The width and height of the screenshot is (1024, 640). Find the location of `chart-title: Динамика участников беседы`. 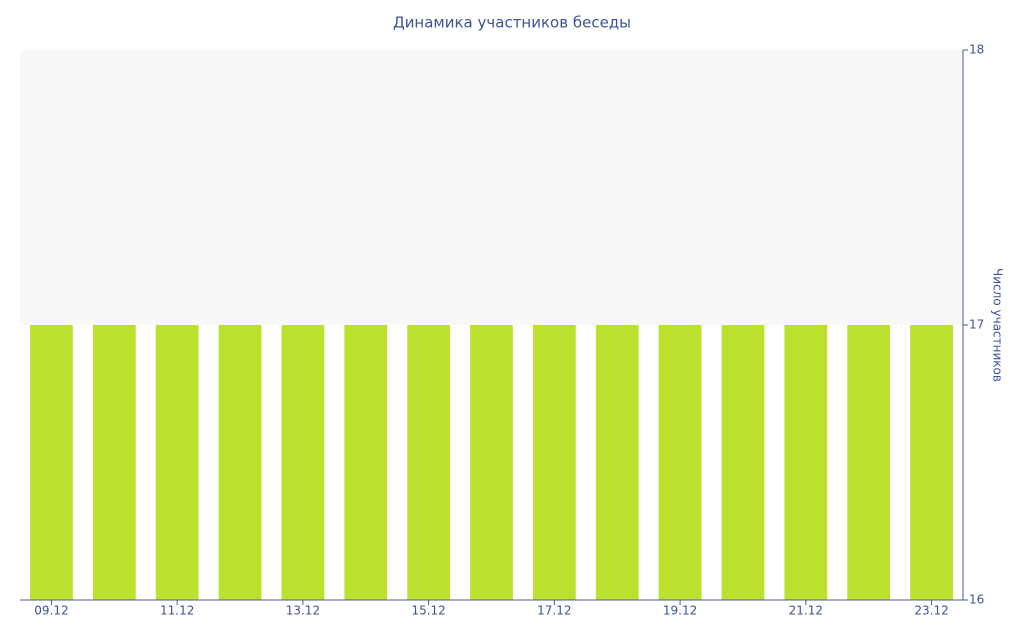

chart-title: Динамика участников беседы is located at coordinates (512, 23).